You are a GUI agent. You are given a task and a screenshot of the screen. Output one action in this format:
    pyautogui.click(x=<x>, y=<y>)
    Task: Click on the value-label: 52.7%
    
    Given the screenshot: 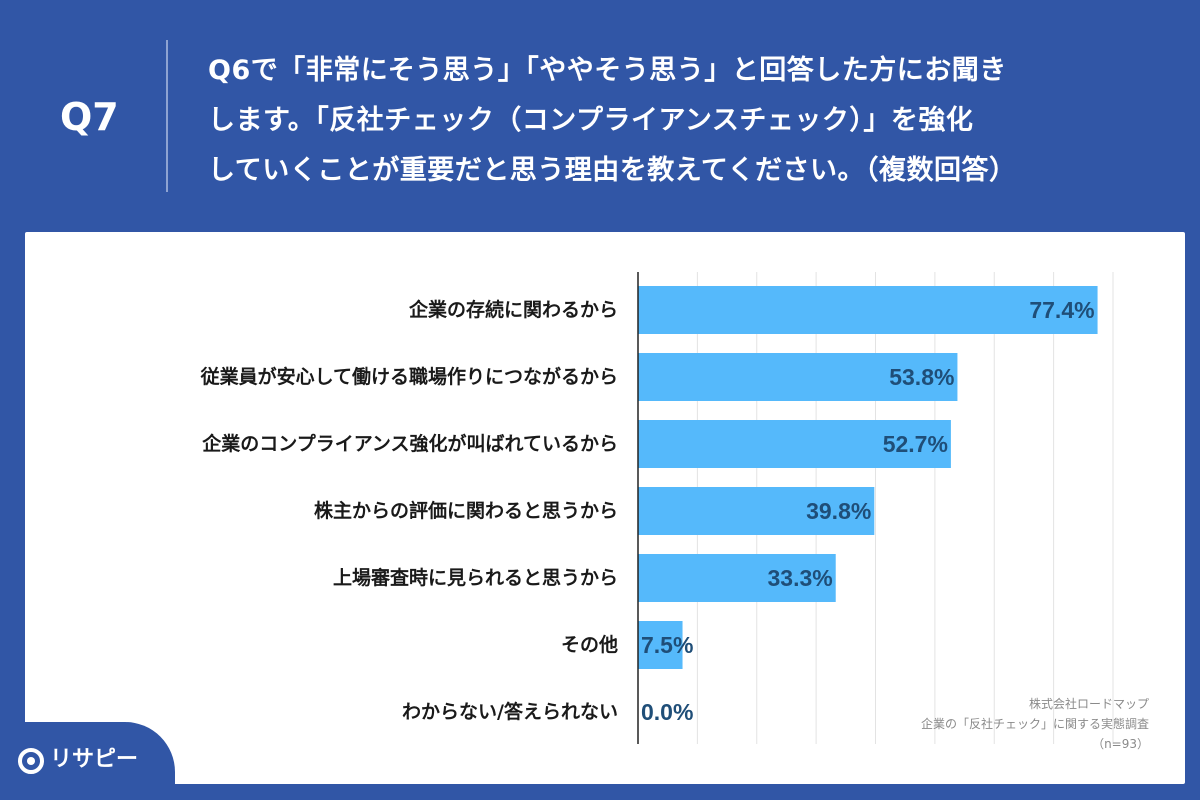 What is the action you would take?
    pyautogui.click(x=915, y=444)
    